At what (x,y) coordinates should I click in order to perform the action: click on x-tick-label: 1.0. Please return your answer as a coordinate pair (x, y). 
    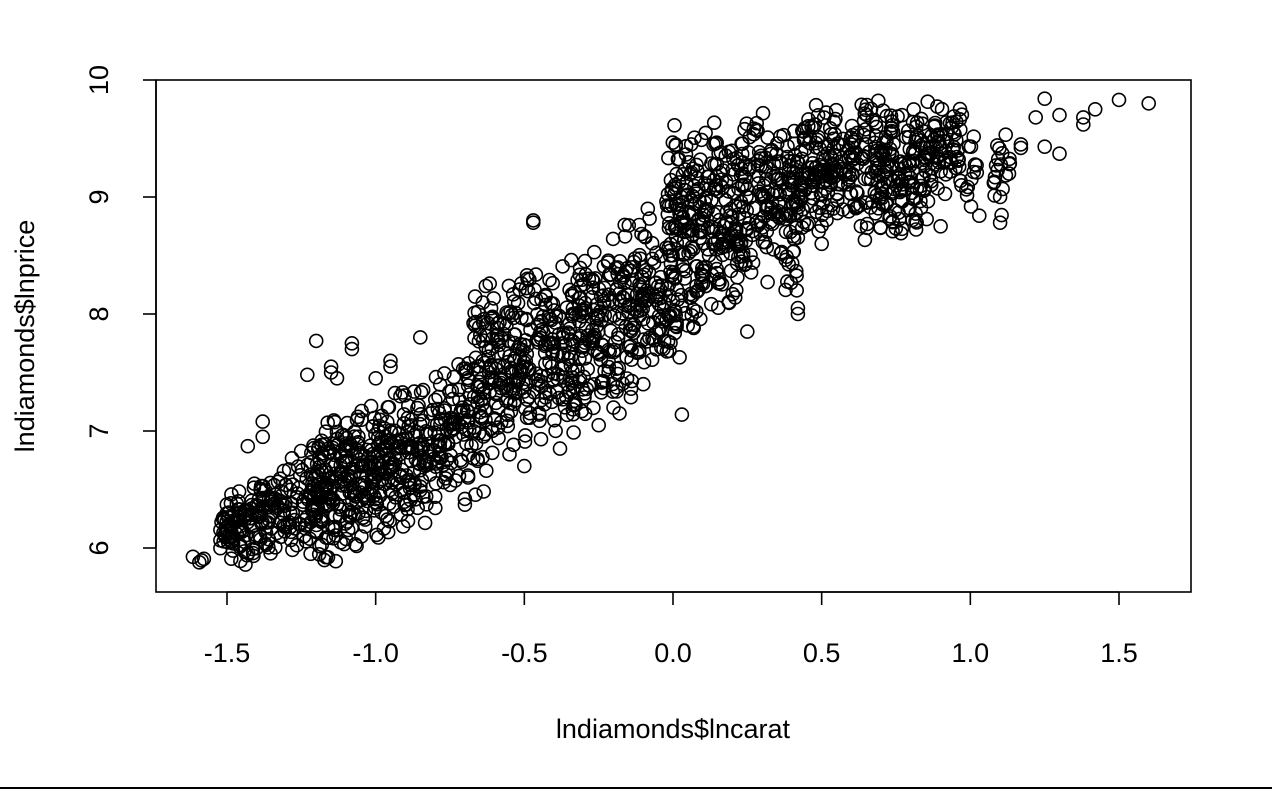
    Looking at the image, I should click on (971, 653).